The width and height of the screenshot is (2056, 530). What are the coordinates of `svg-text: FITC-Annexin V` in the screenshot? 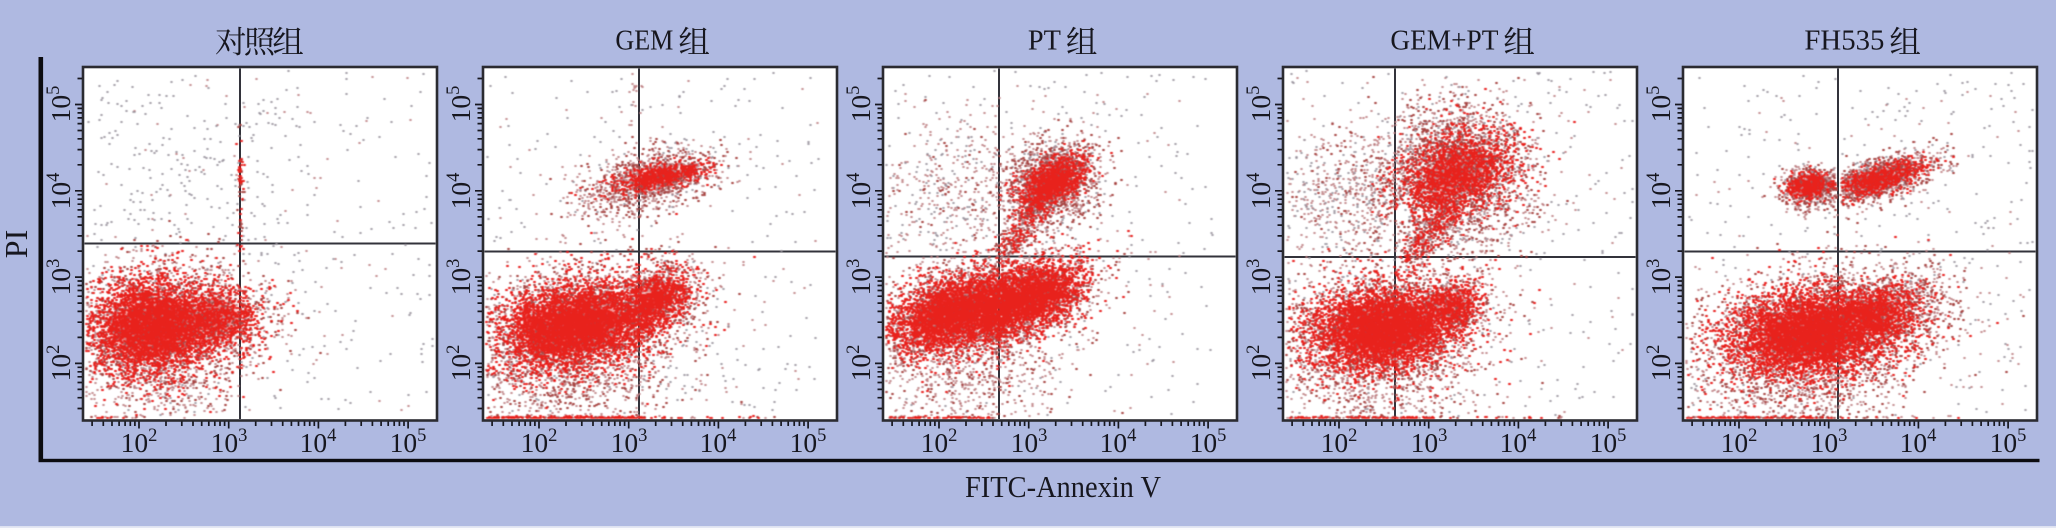 It's located at (1063, 486).